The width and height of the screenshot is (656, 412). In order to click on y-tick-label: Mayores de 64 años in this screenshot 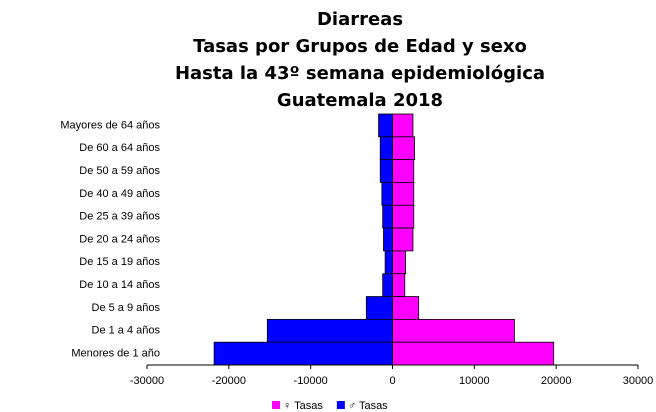, I will do `click(110, 125)`.